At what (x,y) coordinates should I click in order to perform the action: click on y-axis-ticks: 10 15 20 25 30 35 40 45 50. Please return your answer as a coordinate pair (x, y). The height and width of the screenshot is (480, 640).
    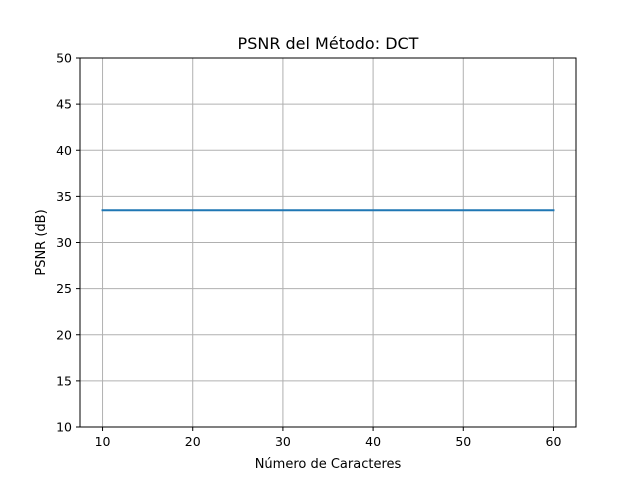
    Looking at the image, I should click on (68, 243).